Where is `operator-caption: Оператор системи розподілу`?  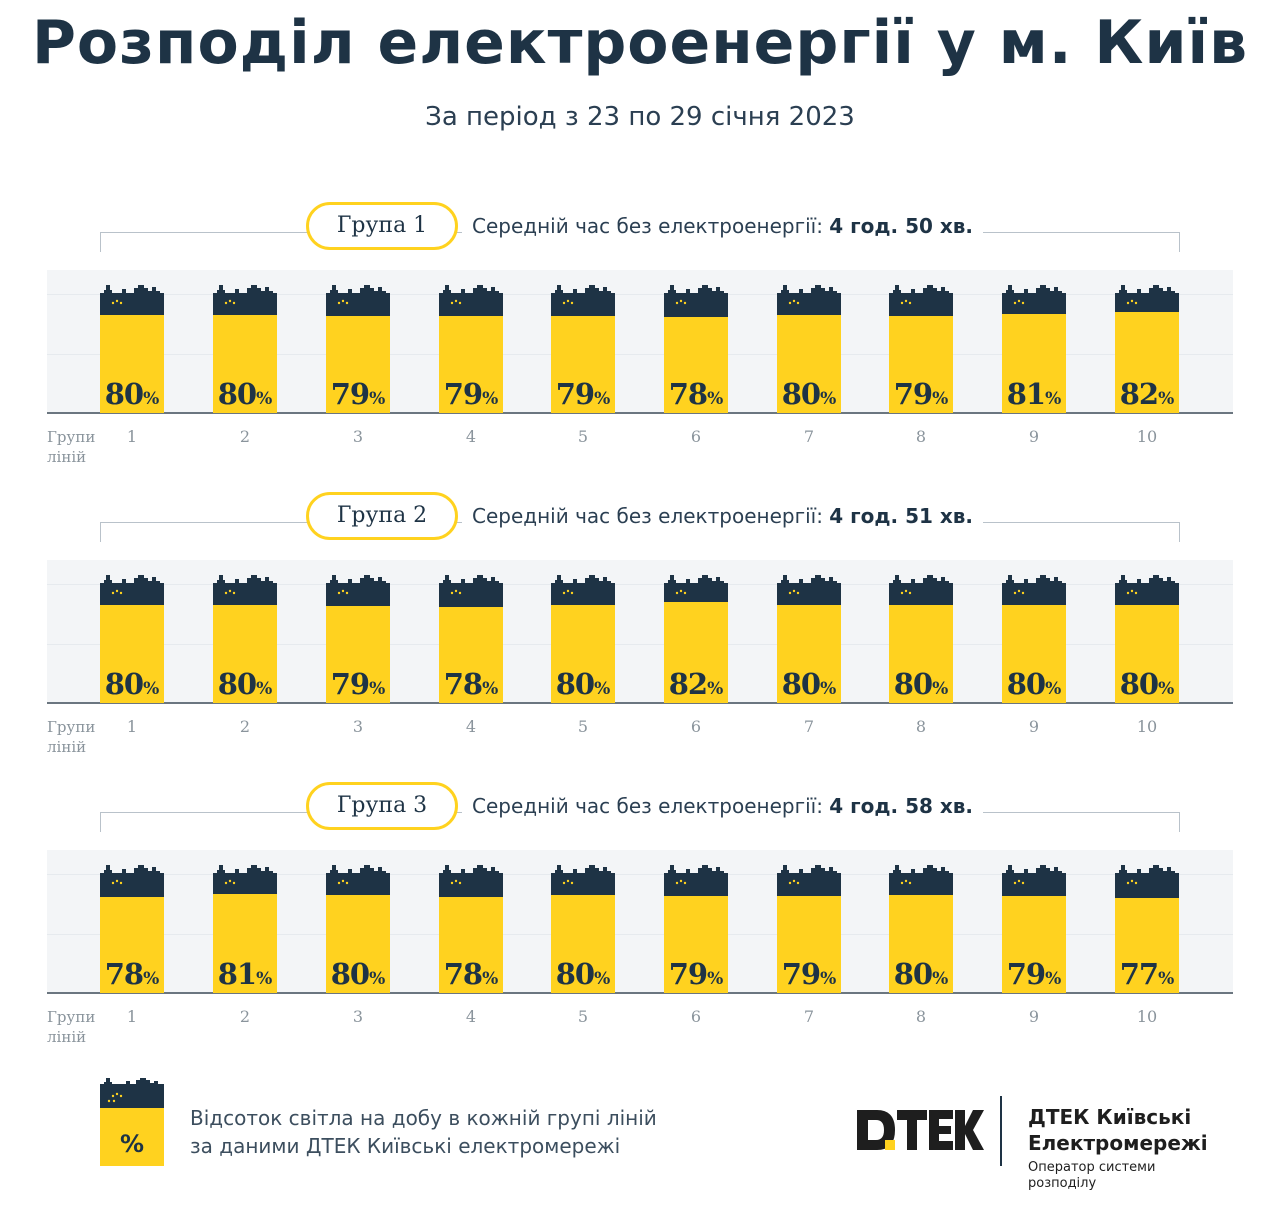
operator-caption: Оператор системи розподілу is located at coordinates (1108, 1176).